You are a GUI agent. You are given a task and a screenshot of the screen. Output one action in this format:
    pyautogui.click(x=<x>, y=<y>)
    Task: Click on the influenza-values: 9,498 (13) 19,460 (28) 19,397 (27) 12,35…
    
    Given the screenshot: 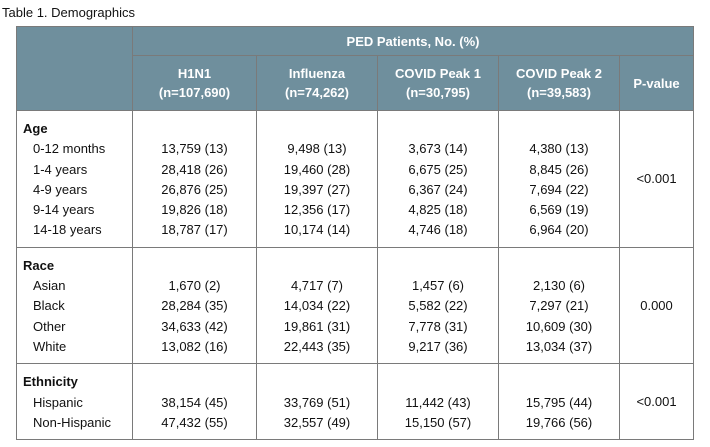 What is the action you would take?
    pyautogui.click(x=317, y=179)
    